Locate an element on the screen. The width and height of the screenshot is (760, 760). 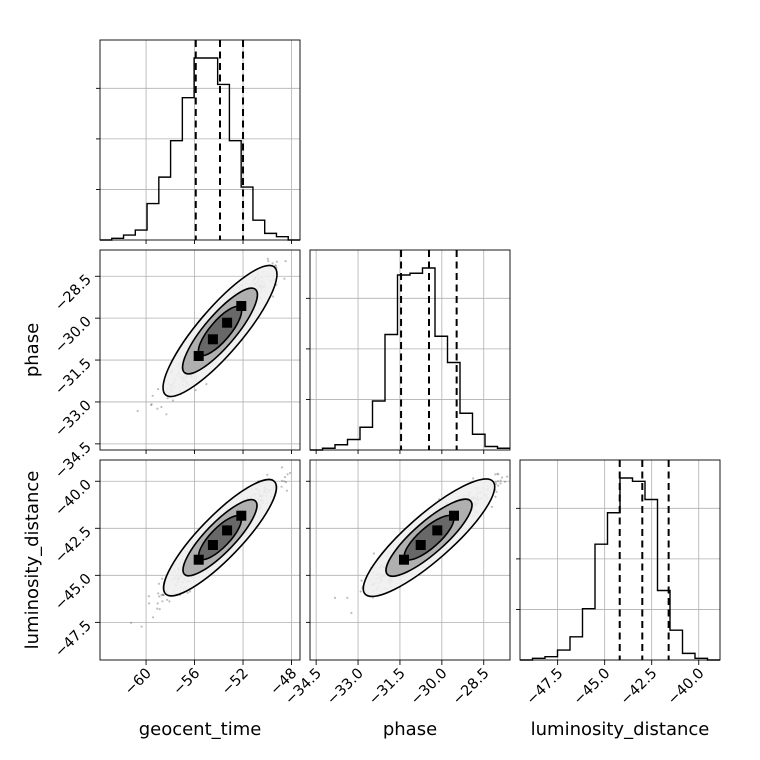
x-tick-label-geocent_time: −56 is located at coordinates (186, 682).